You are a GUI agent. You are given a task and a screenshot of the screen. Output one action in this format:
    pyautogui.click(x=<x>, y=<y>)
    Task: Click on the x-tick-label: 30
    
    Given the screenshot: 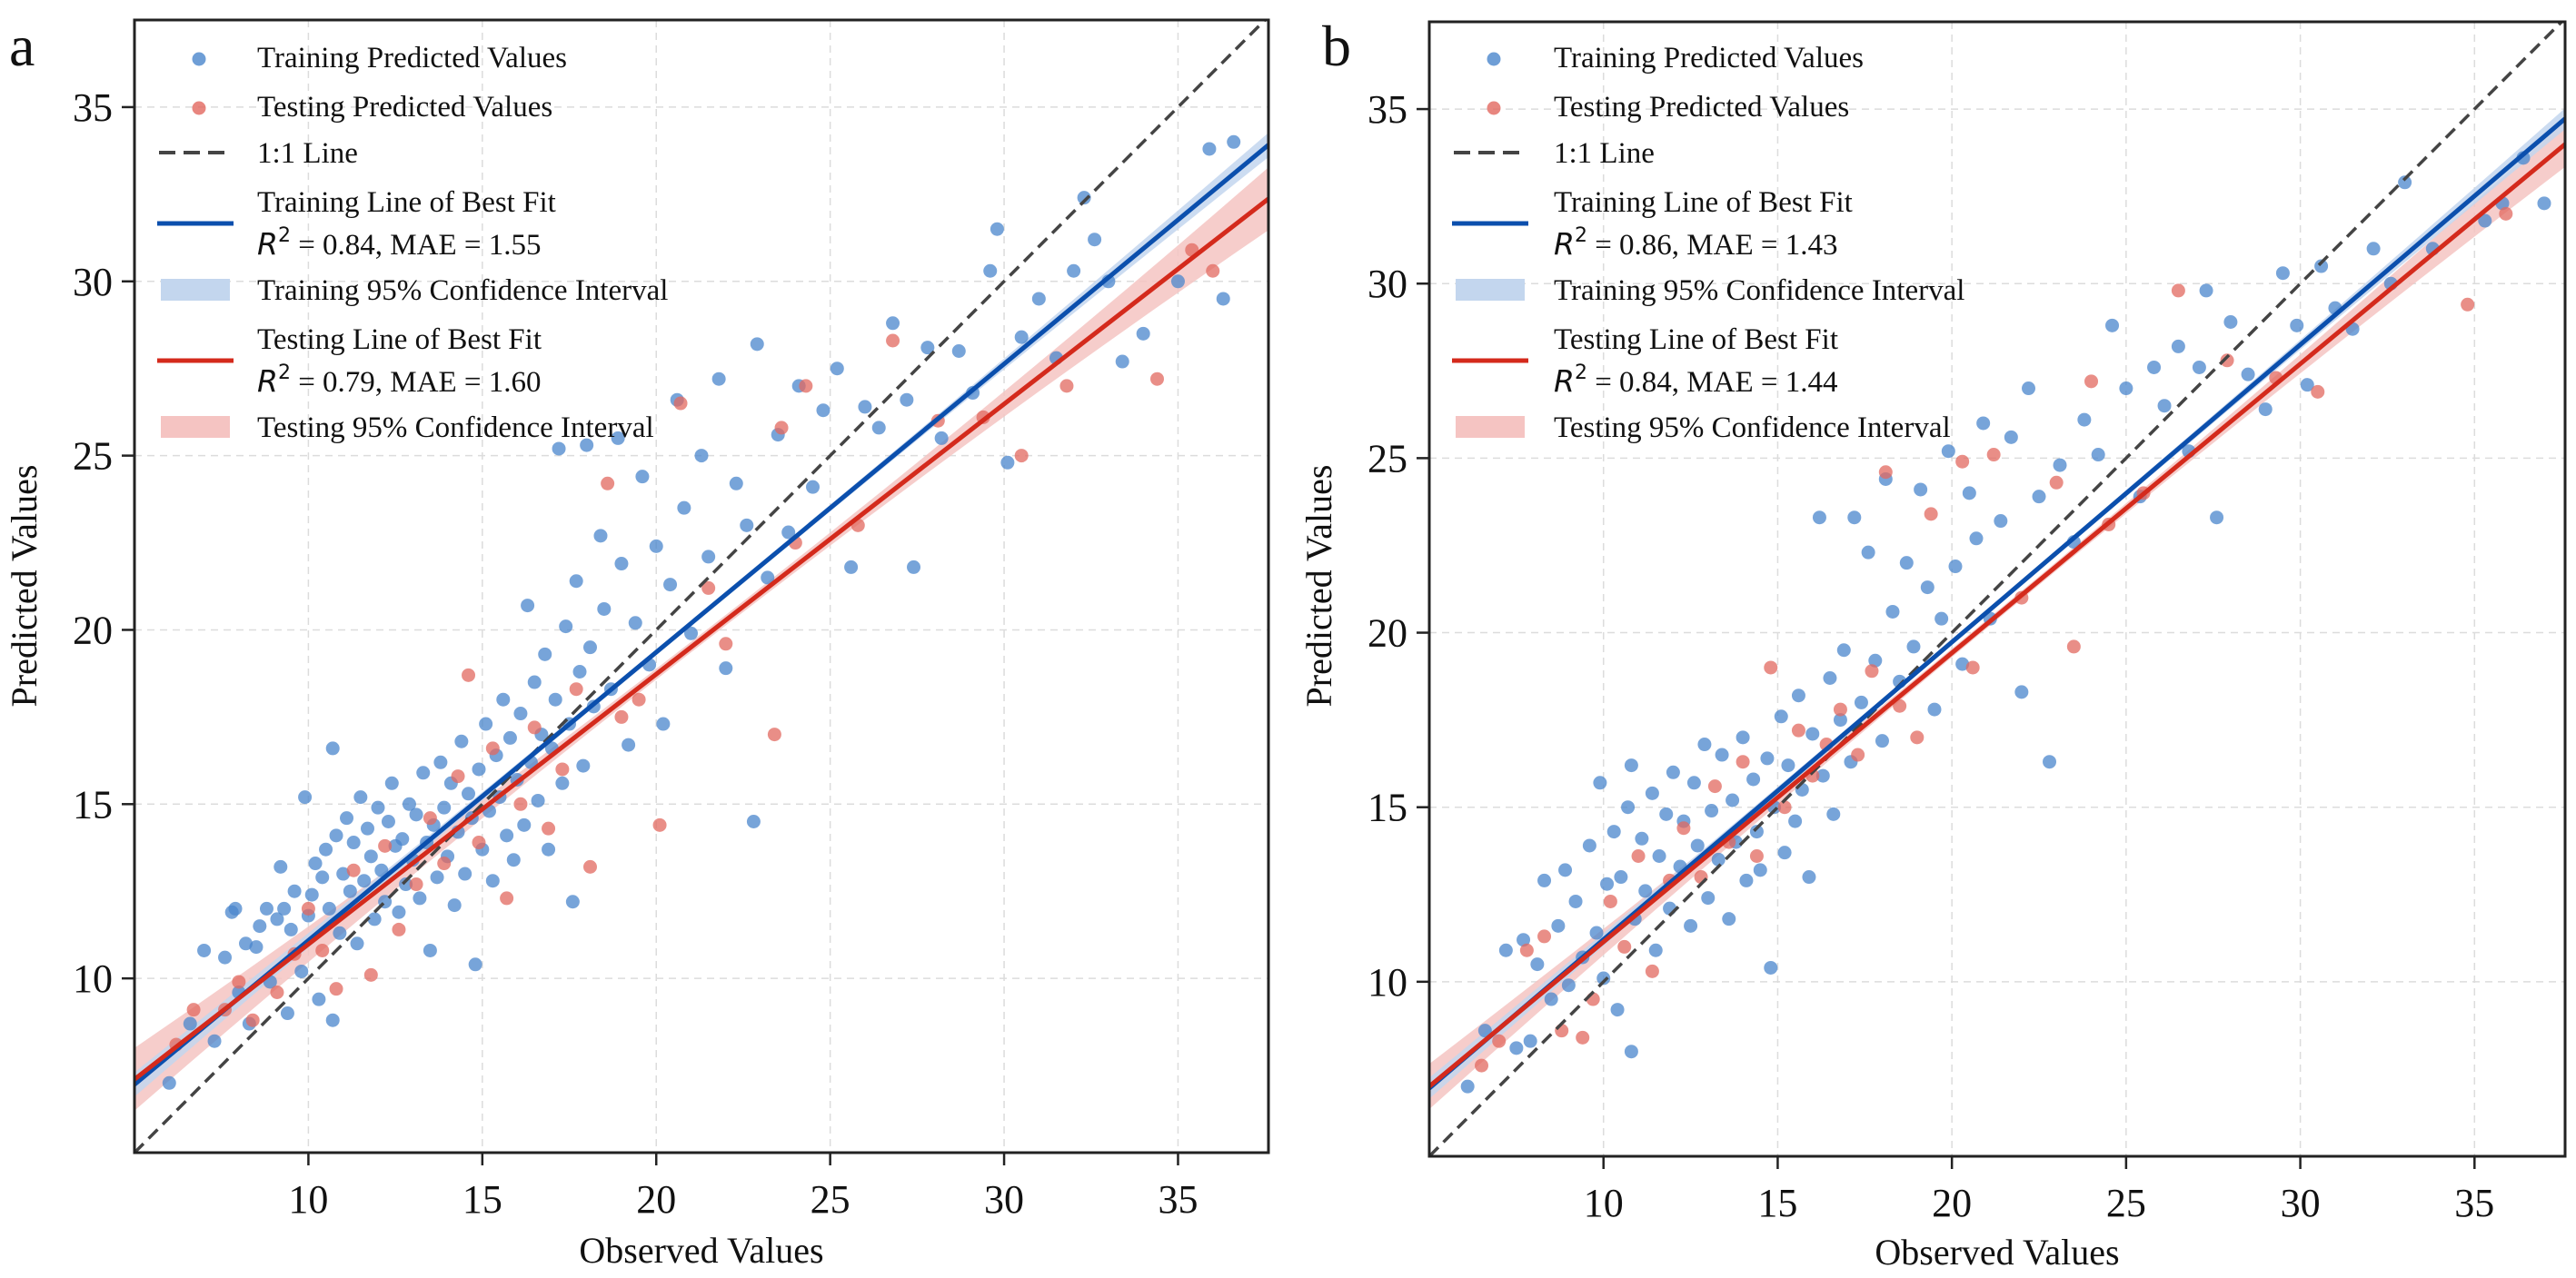 What is the action you would take?
    pyautogui.click(x=2301, y=1203)
    